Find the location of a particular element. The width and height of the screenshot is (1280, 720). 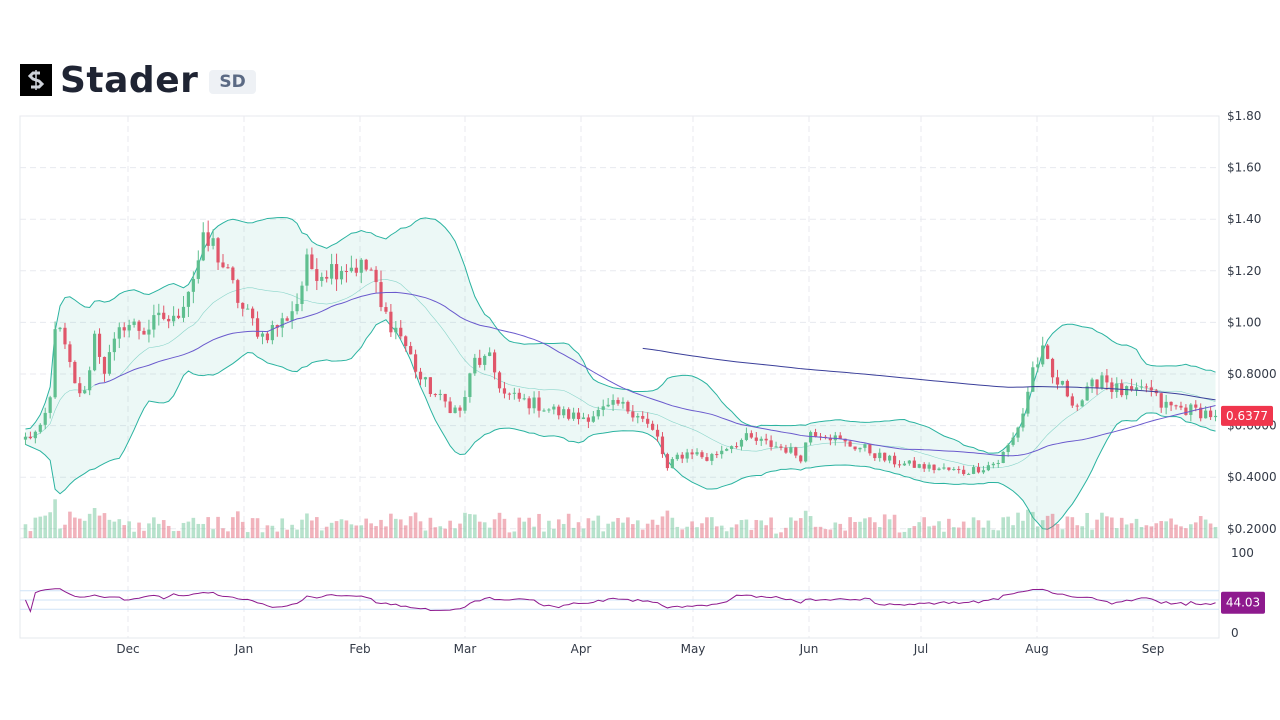

x-tick-label: May is located at coordinates (693, 649).